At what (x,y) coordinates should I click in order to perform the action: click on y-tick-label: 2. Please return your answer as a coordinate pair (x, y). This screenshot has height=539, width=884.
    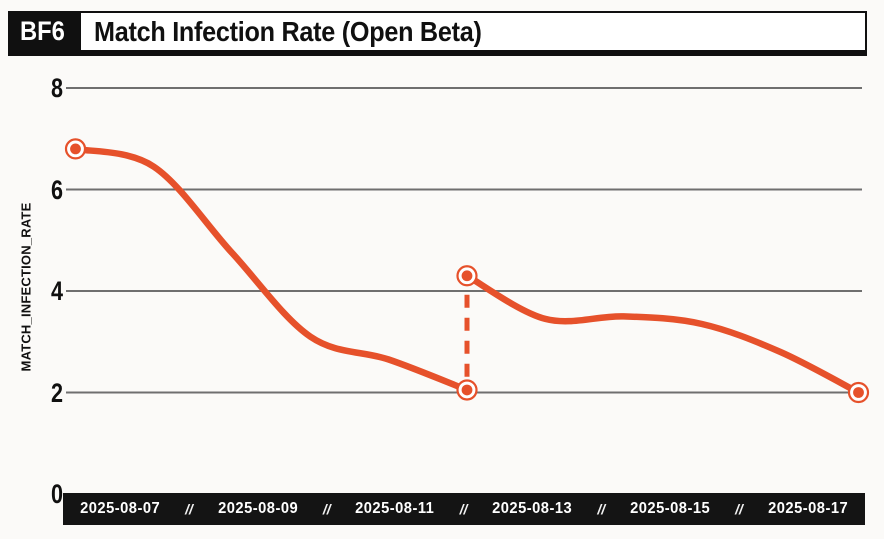
    Looking at the image, I should click on (56, 392).